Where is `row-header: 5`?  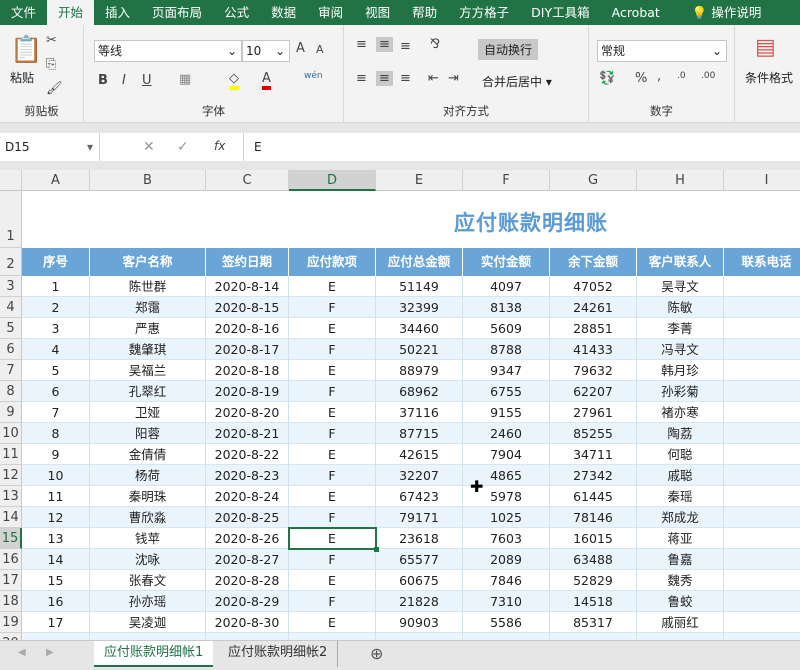 row-header: 5 is located at coordinates (11, 328).